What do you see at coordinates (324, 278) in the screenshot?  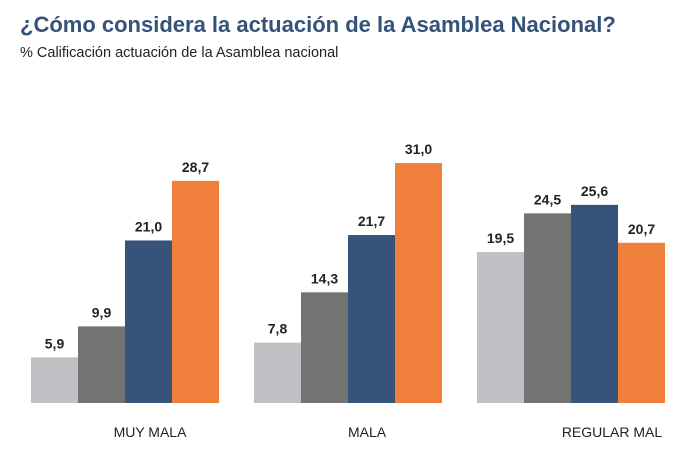 I see `data-label-2-2: 14,3` at bounding box center [324, 278].